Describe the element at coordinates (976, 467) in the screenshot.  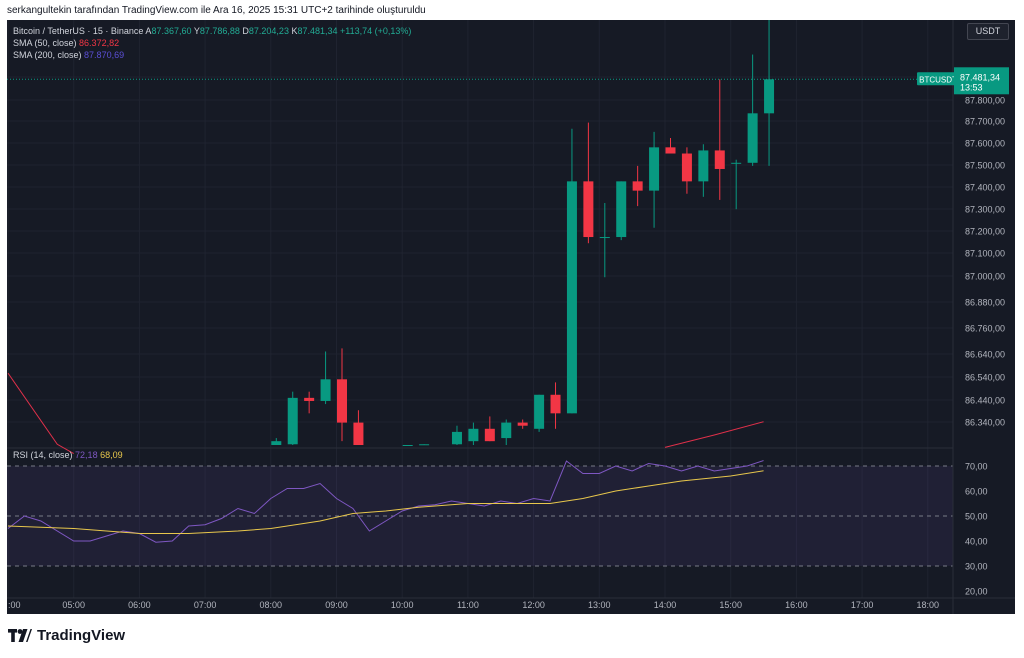
I see `rsi-tick-label: 70,00` at that location.